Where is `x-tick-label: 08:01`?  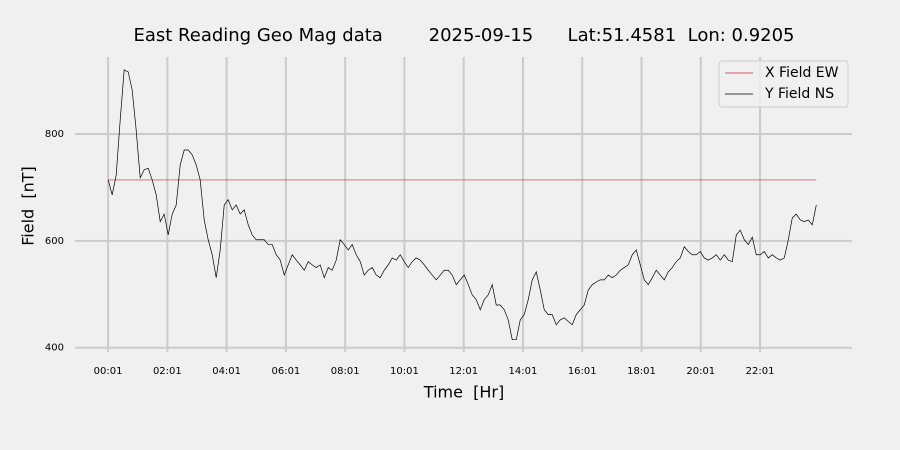
x-tick-label: 08:01 is located at coordinates (345, 371).